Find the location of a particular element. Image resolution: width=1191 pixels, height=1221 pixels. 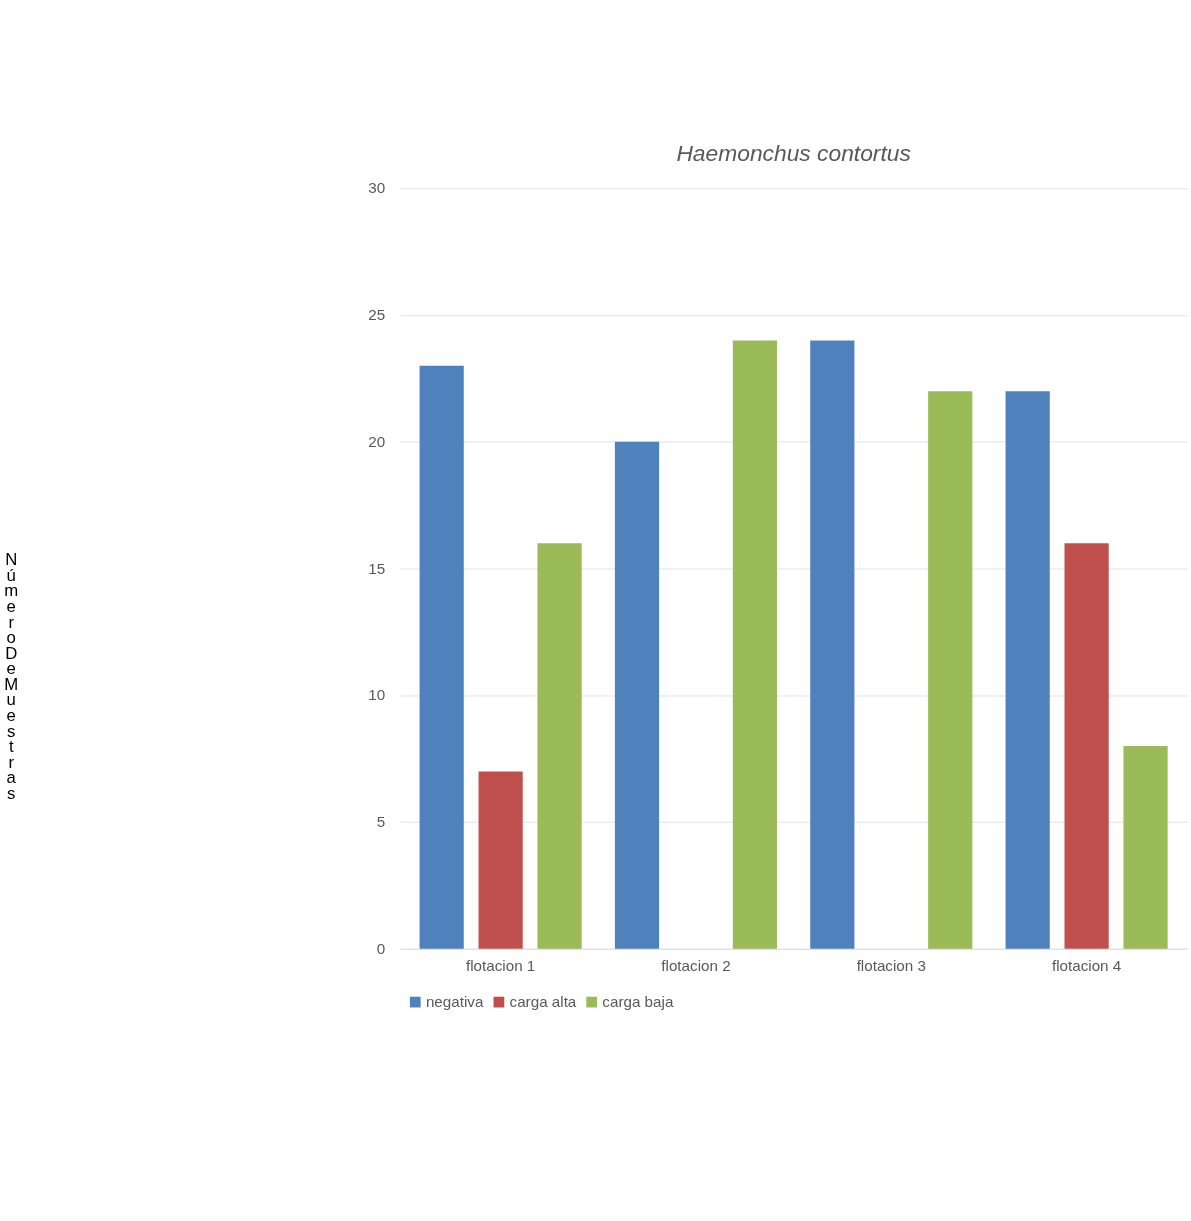

legend-label: negativa is located at coordinates (454, 1001).